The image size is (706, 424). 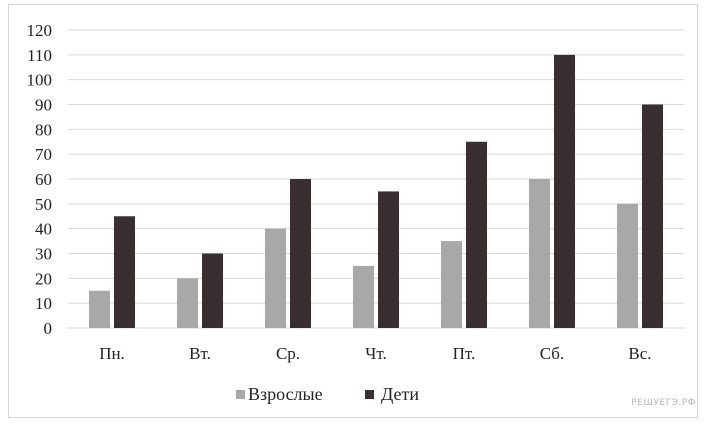 What do you see at coordinates (43, 154) in the screenshot?
I see `y-tick-label: 70` at bounding box center [43, 154].